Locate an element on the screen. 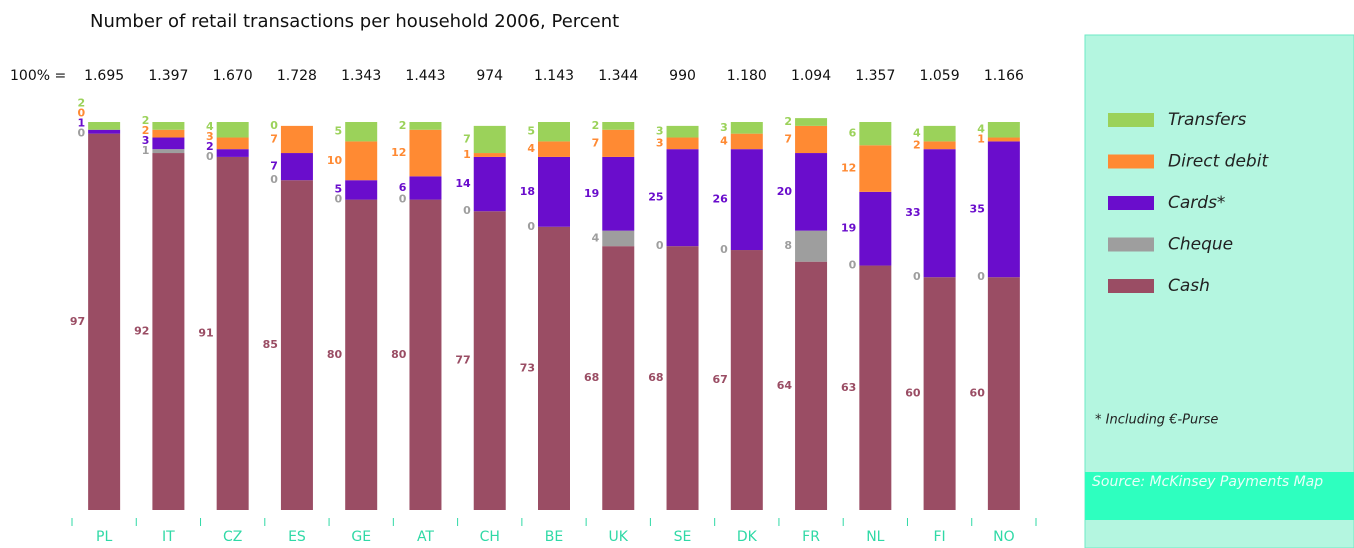 This screenshot has height=548, width=1354. segment-label: 12 is located at coordinates (848, 168).